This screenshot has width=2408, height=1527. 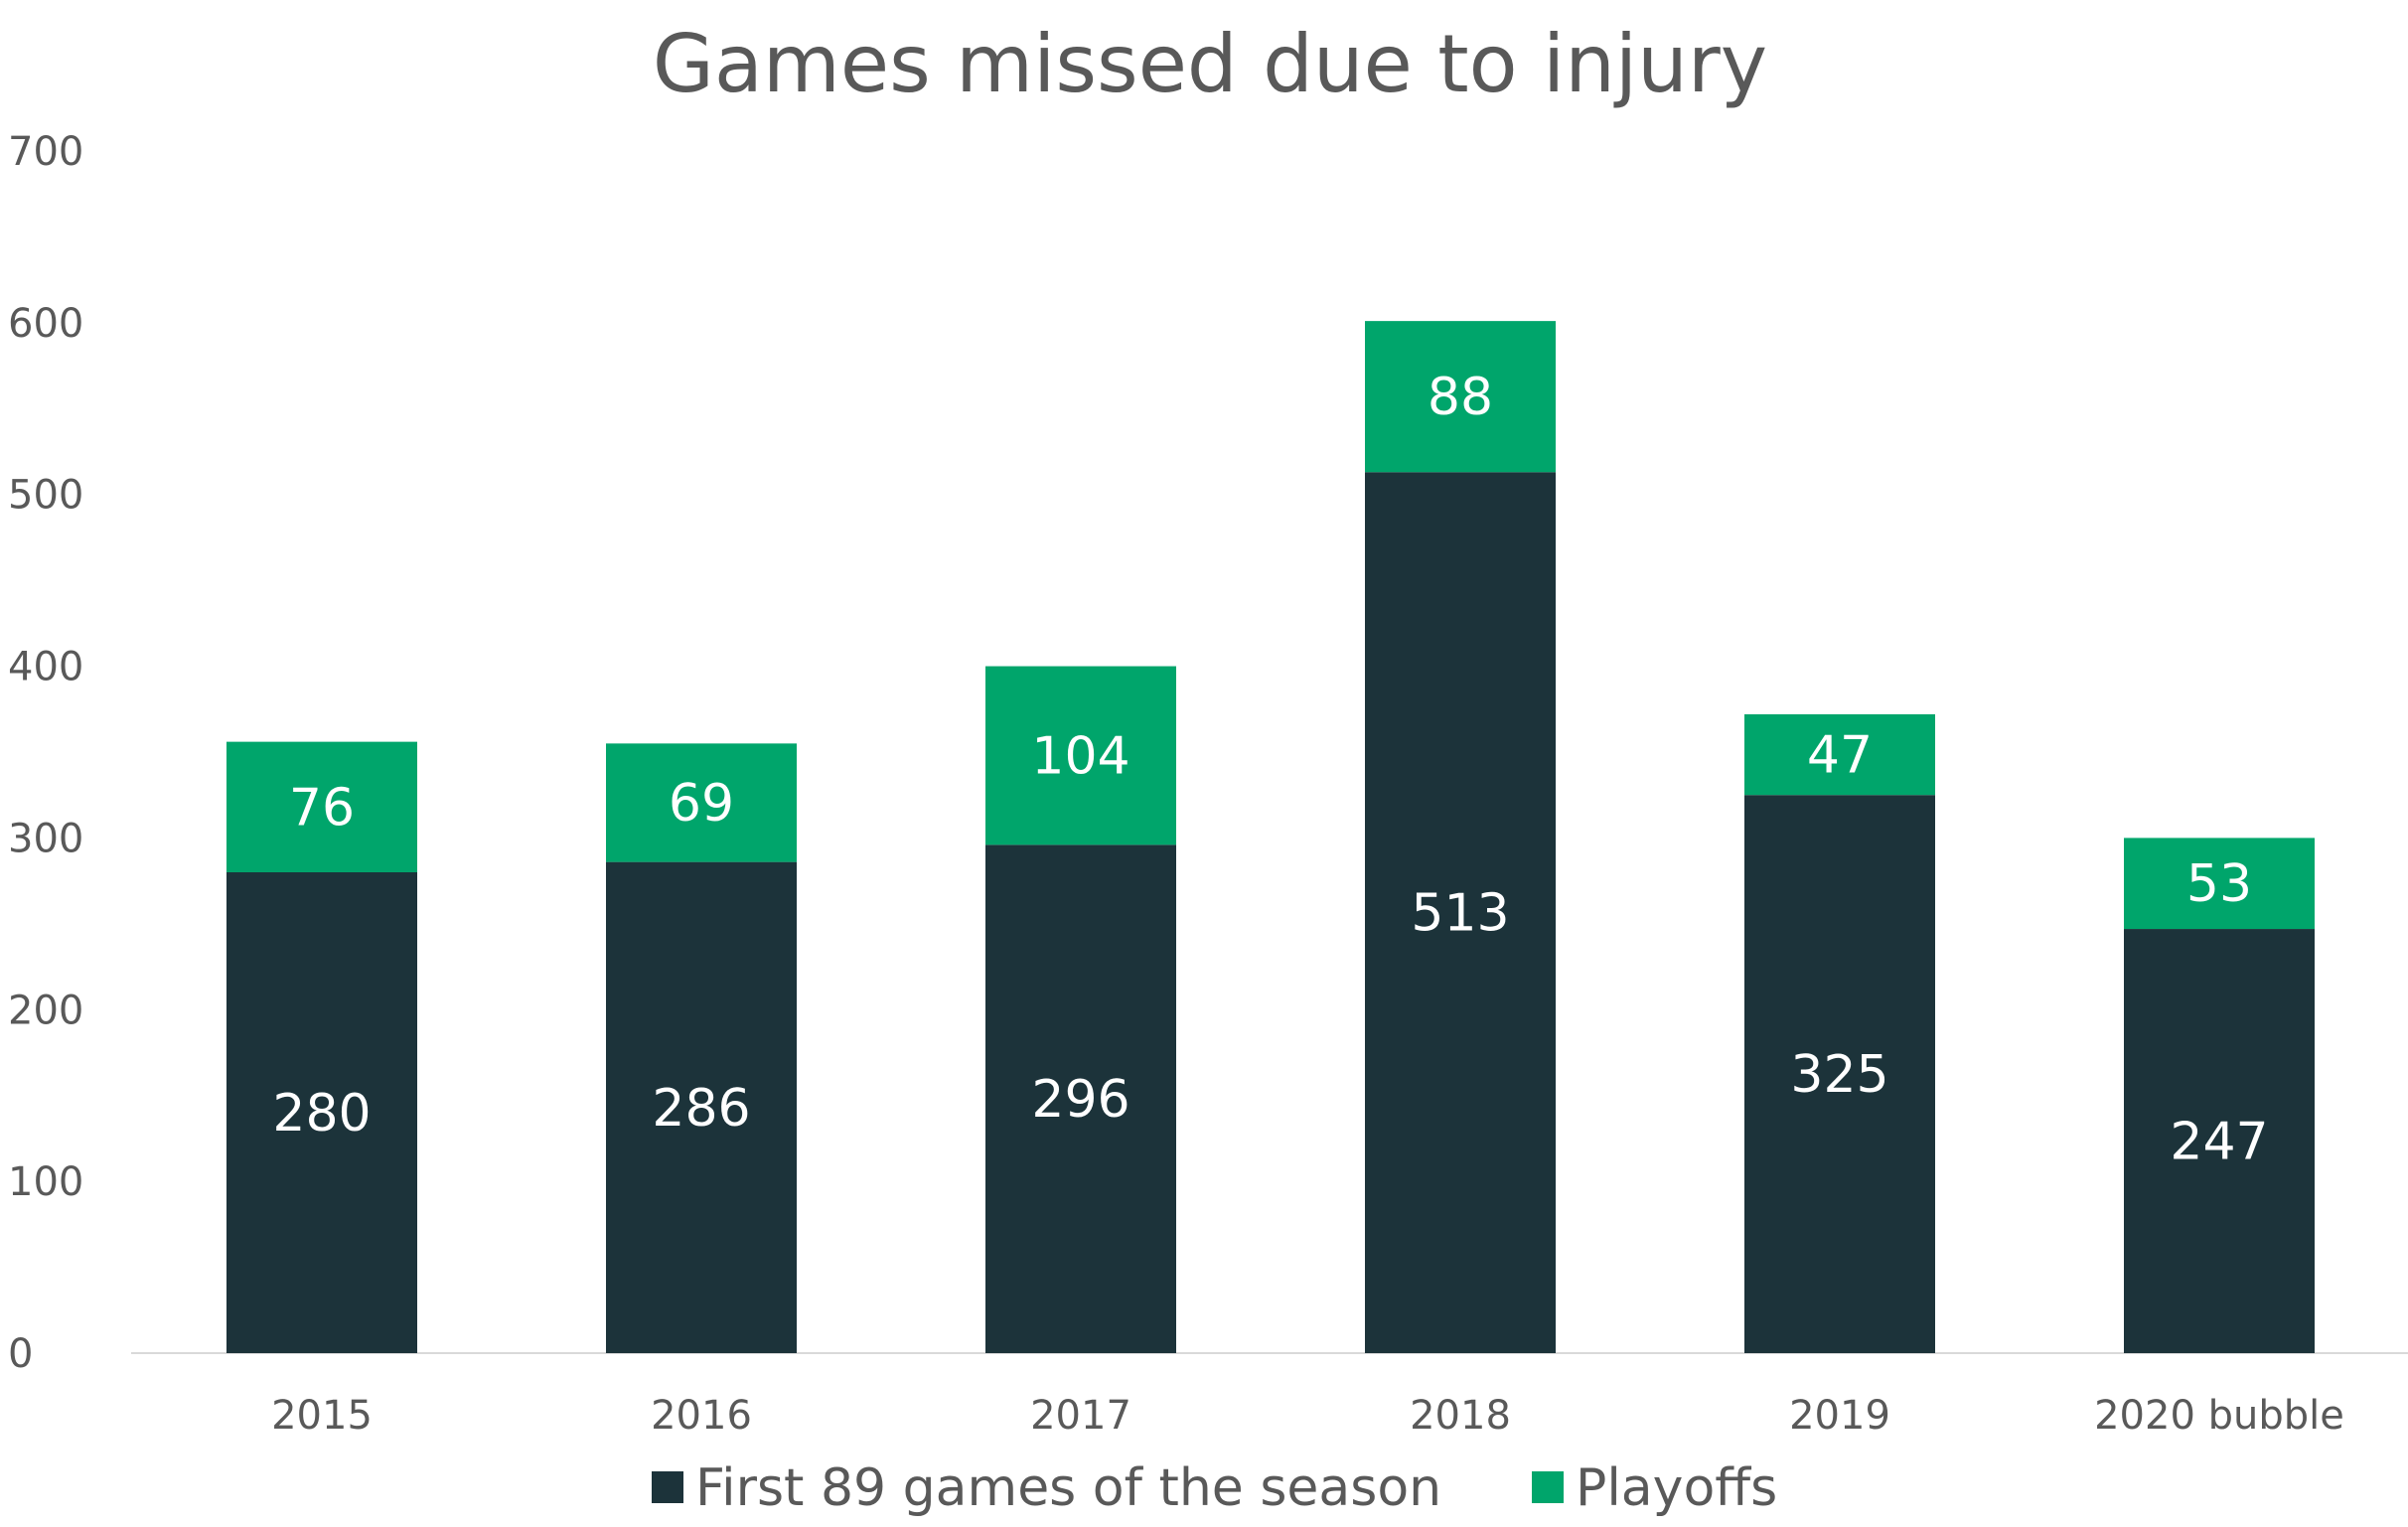 I want to click on x-axis: 2015 2016 2017 2018 2019 2020 bubble, so click(x=1307, y=1416).